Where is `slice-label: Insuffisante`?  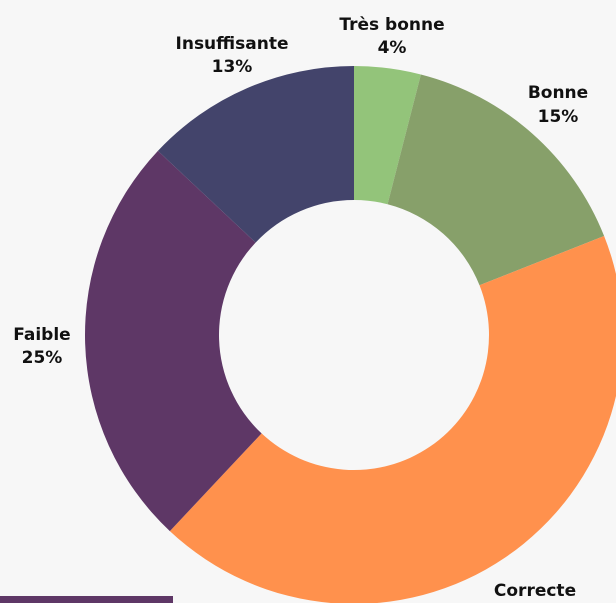
slice-label: Insuffisante is located at coordinates (232, 44).